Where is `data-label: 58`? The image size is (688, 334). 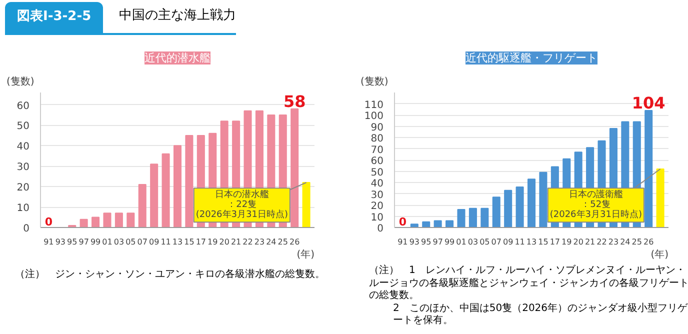 data-label: 58 is located at coordinates (294, 101).